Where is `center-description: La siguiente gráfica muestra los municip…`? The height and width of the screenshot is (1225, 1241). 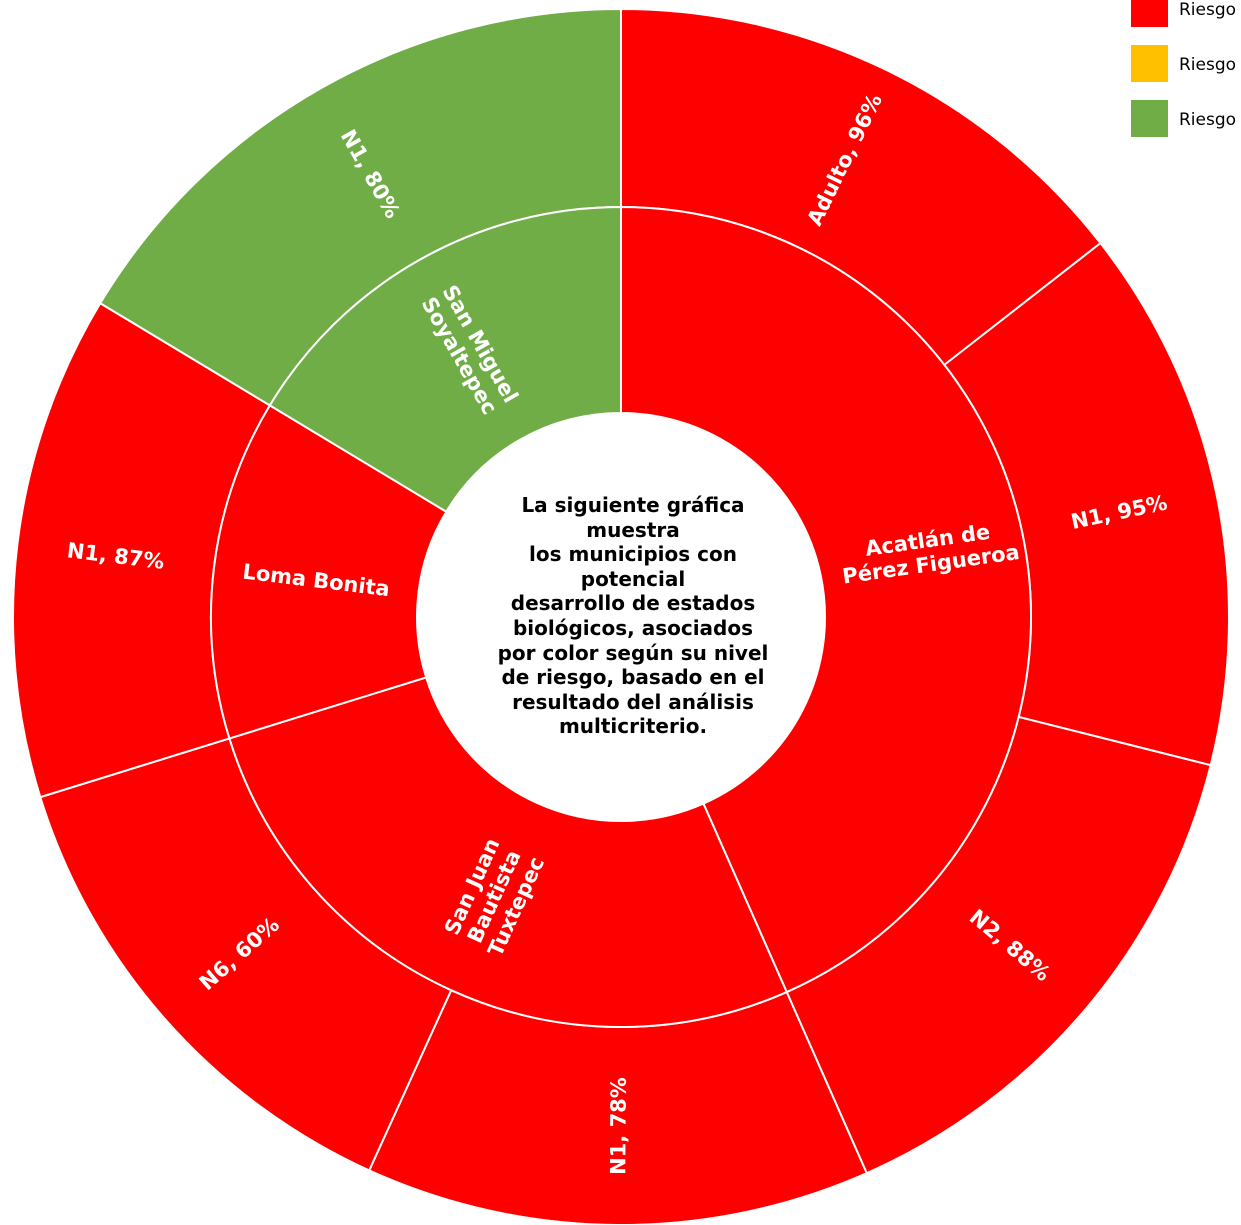
center-description: La siguiente gráfica muestra los municip… is located at coordinates (633, 616).